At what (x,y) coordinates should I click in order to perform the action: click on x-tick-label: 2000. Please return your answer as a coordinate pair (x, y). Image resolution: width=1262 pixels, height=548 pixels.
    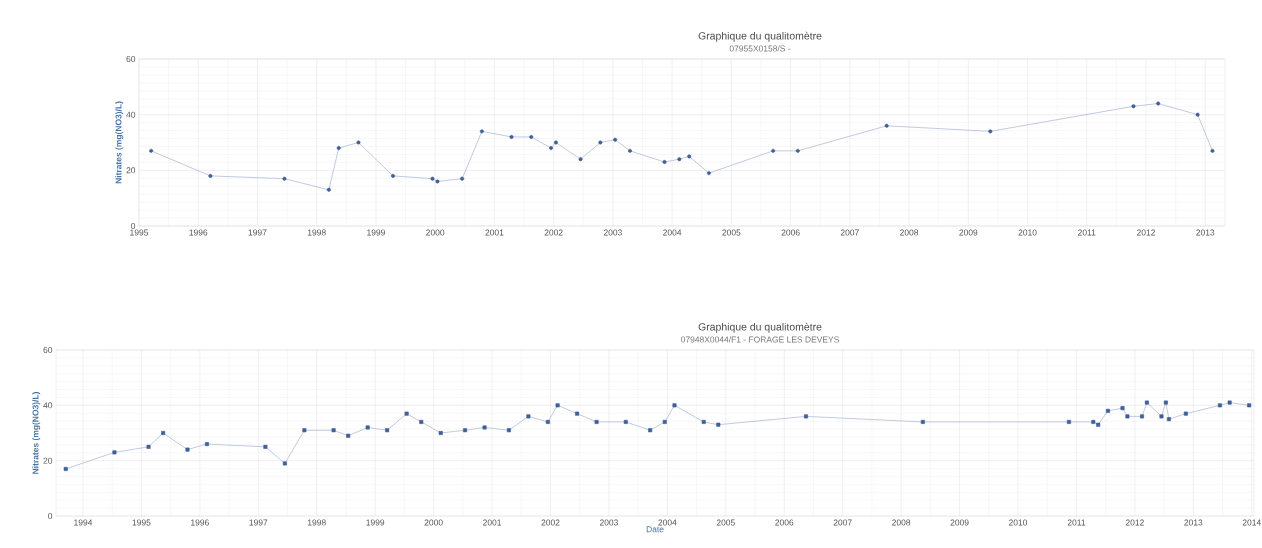
    Looking at the image, I should click on (433, 522).